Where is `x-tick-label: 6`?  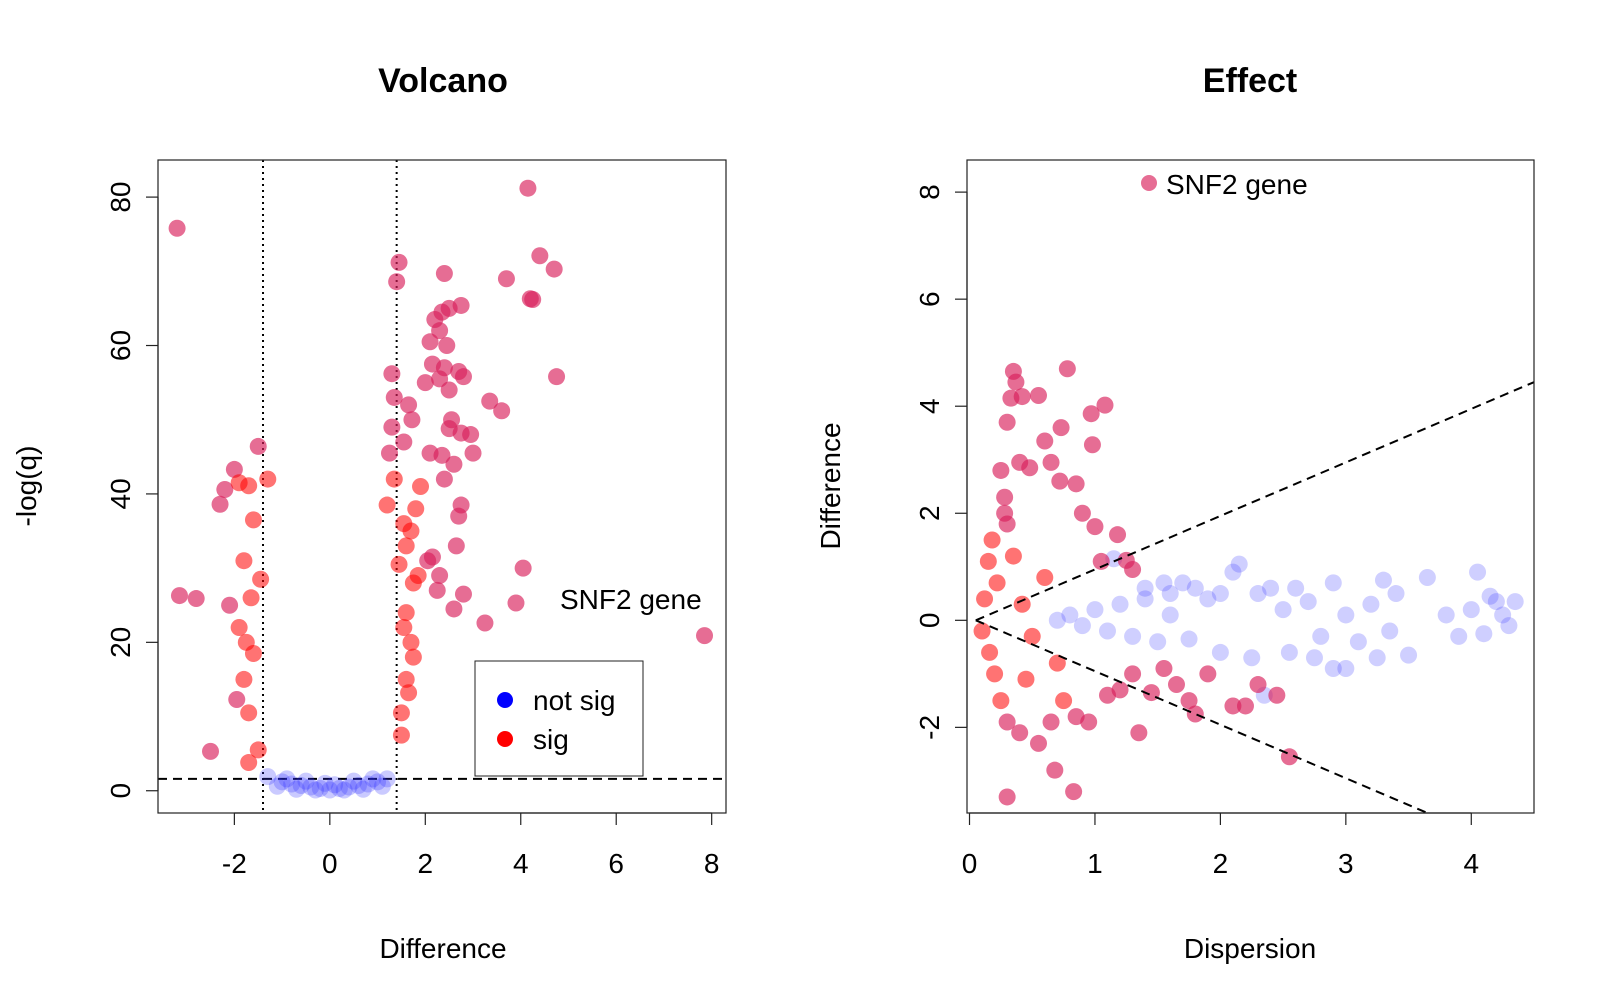
x-tick-label: 6 is located at coordinates (616, 863).